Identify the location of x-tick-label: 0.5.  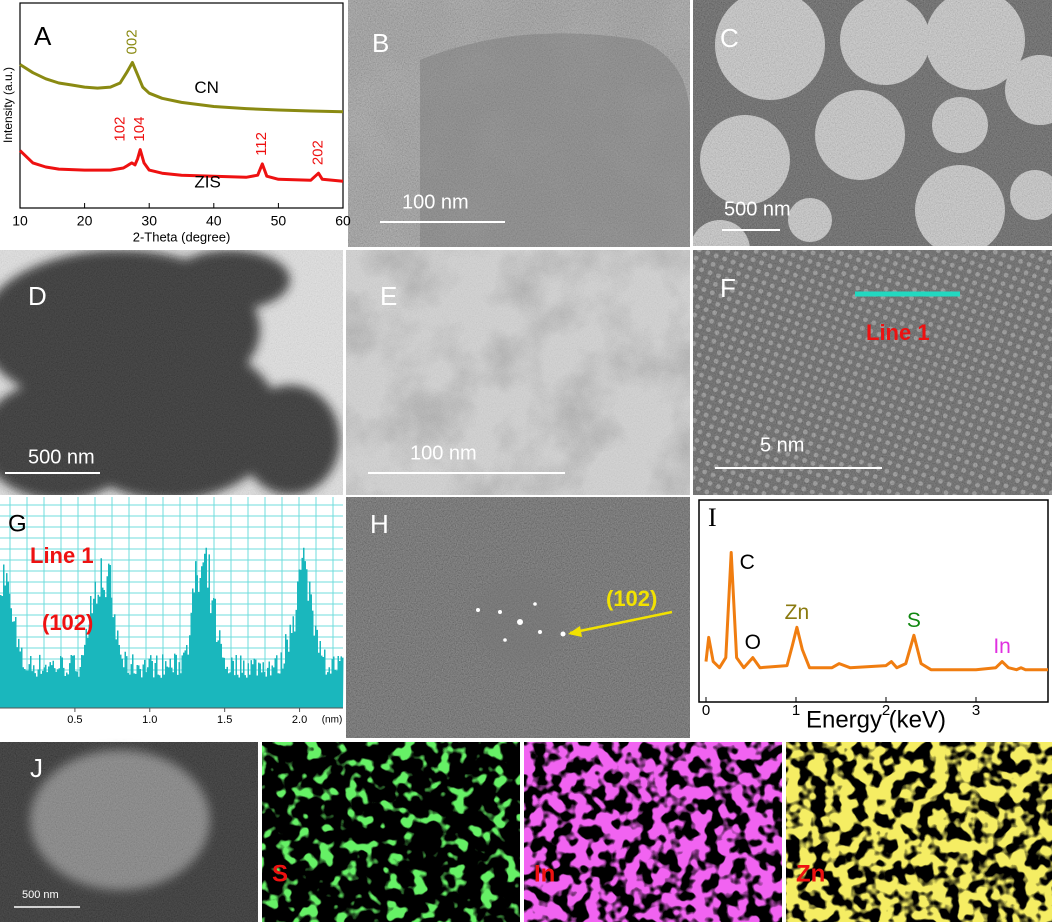
(74, 720).